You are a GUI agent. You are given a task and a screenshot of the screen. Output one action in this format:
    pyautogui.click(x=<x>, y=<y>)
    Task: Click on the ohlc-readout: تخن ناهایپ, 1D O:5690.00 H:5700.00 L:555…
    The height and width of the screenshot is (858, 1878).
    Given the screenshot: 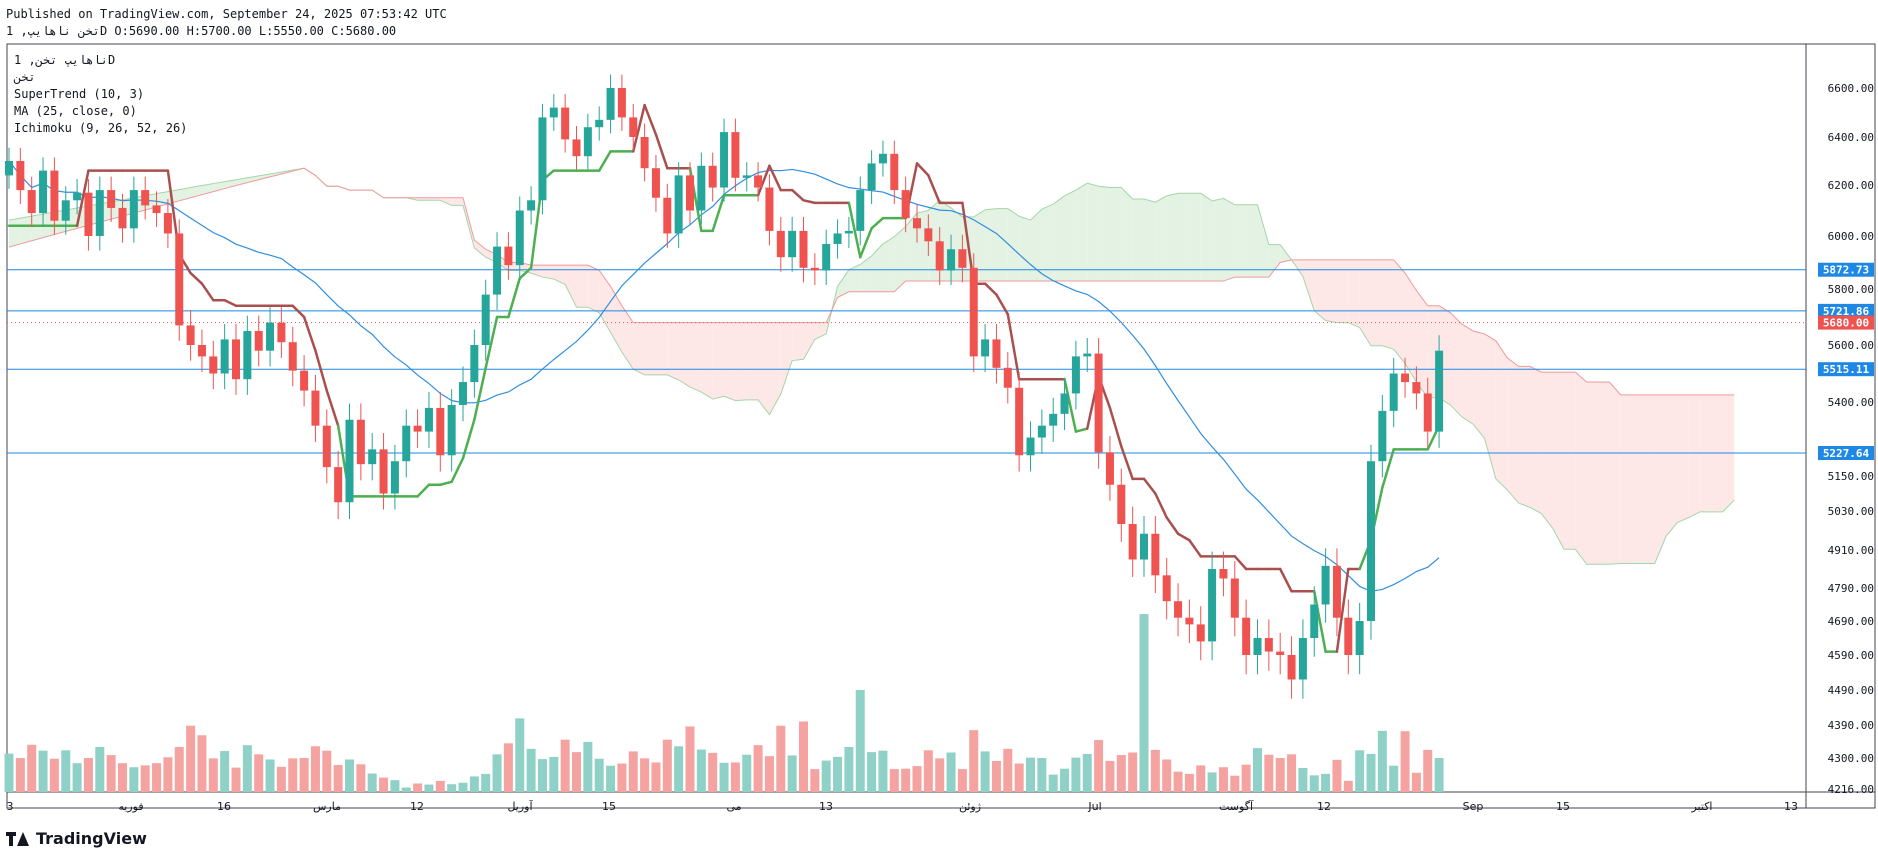 What is the action you would take?
    pyautogui.click(x=201, y=31)
    